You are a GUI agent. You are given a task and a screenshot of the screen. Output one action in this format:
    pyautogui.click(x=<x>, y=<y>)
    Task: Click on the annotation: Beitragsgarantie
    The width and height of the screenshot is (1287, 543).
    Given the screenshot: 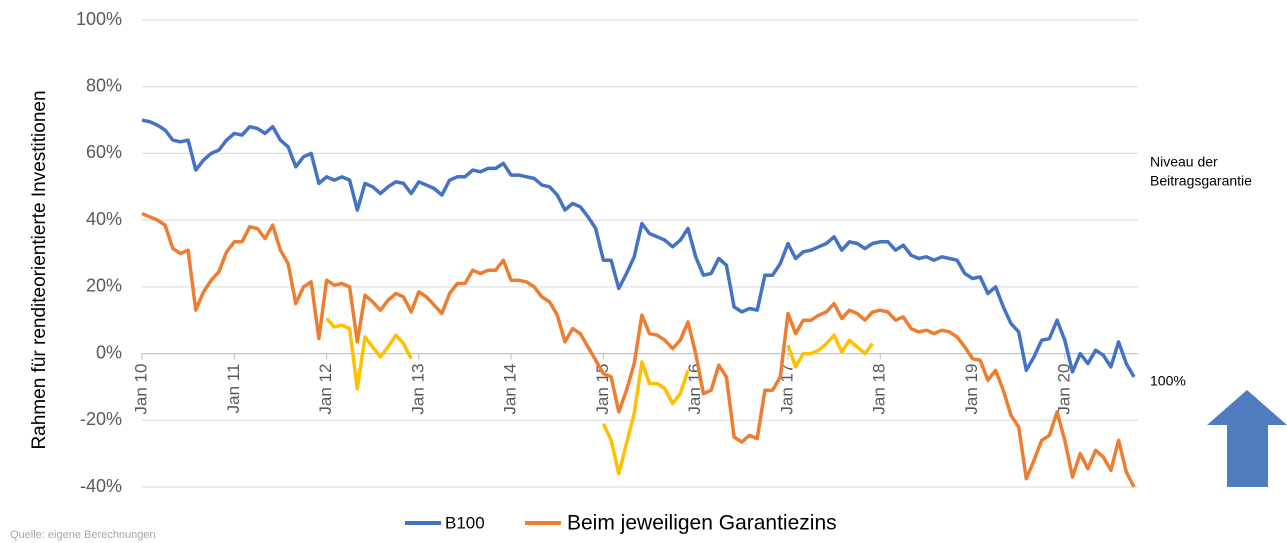 What is the action you would take?
    pyautogui.click(x=1201, y=181)
    